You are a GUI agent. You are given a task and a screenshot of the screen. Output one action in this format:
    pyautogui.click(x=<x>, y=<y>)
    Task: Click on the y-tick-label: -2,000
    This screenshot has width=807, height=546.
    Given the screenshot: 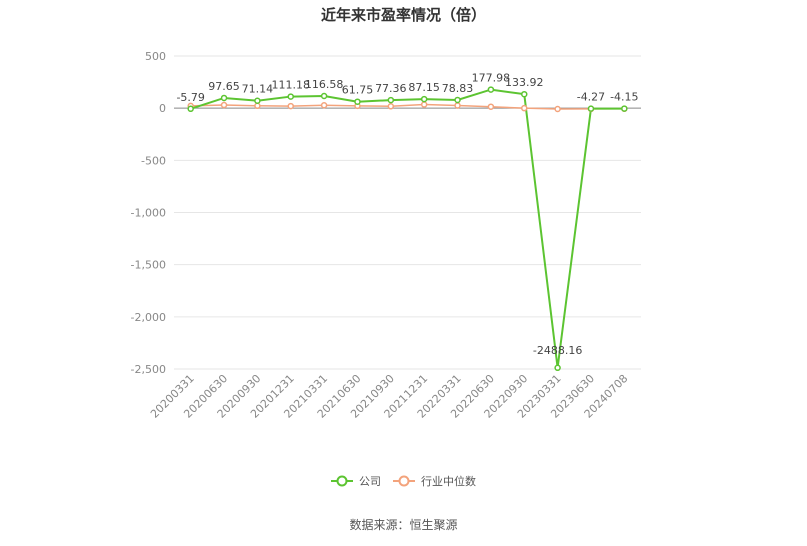 What is the action you would take?
    pyautogui.click(x=148, y=317)
    